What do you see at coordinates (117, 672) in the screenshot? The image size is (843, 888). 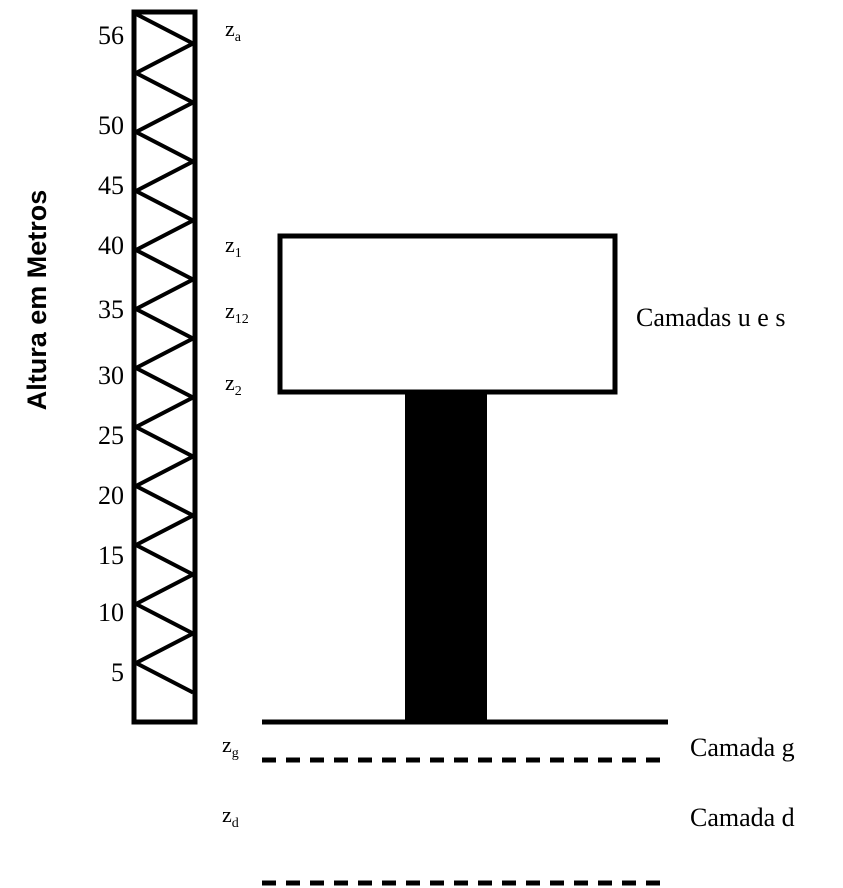 I see `axis-label: 5` at bounding box center [117, 672].